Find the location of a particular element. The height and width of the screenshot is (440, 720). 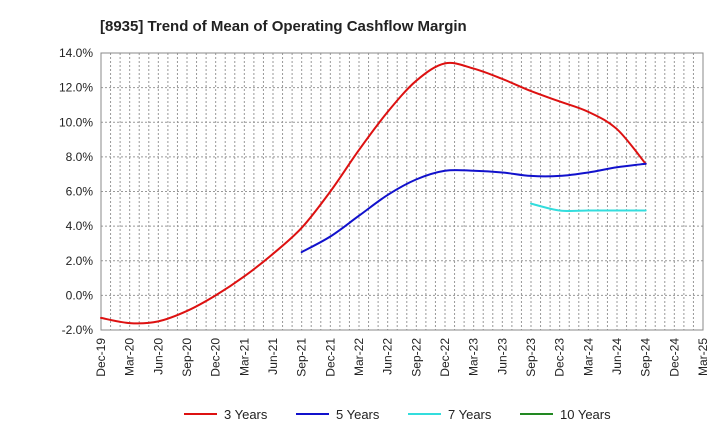

x-tick-label: Mar-22 is located at coordinates (359, 357).